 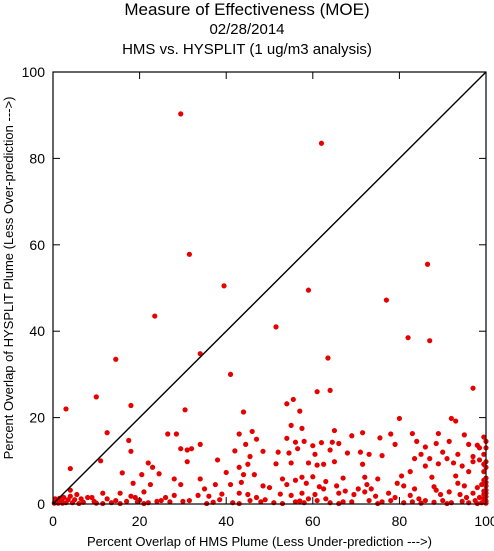 I want to click on x-tick-label: 20, so click(x=140, y=521).